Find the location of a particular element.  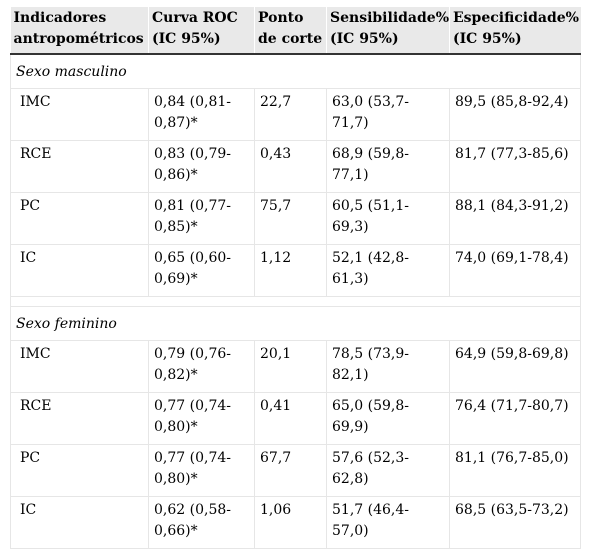

specificity-cell: 76,4 (71,7-80,7) is located at coordinates (515, 418).